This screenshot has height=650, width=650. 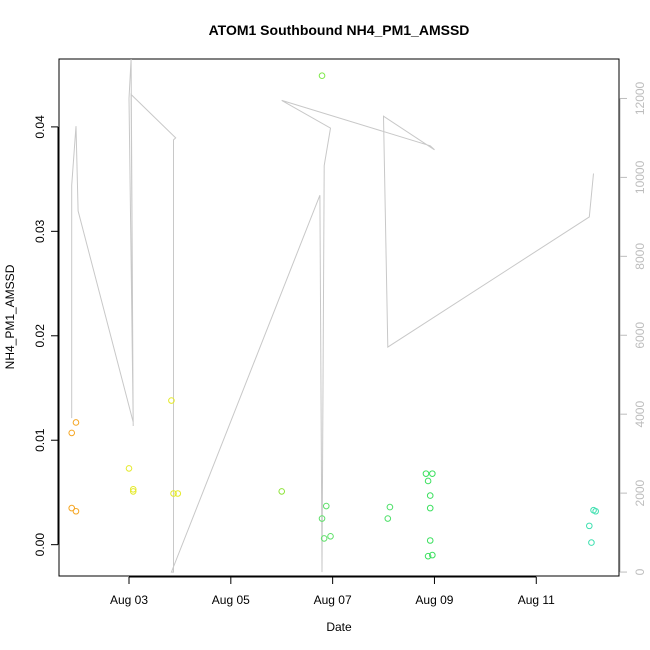 I want to click on y2-tick-label: 4000, so click(x=640, y=414).